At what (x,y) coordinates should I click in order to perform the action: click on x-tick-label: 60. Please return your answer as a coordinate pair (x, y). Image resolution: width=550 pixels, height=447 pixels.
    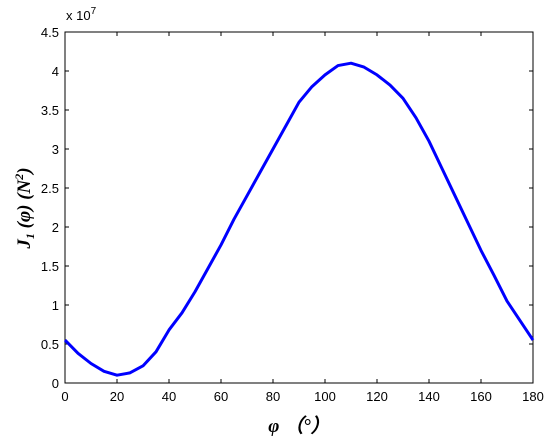
    Looking at the image, I should click on (221, 396).